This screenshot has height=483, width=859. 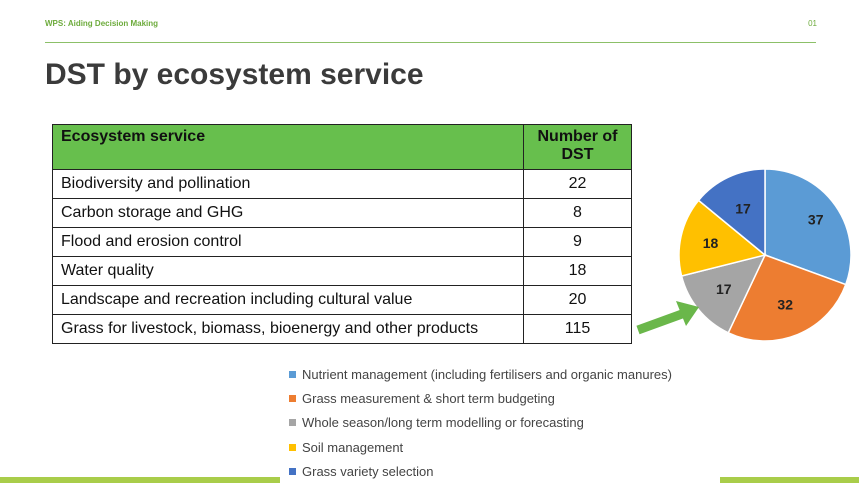 I want to click on count-cell: 20, so click(x=577, y=300).